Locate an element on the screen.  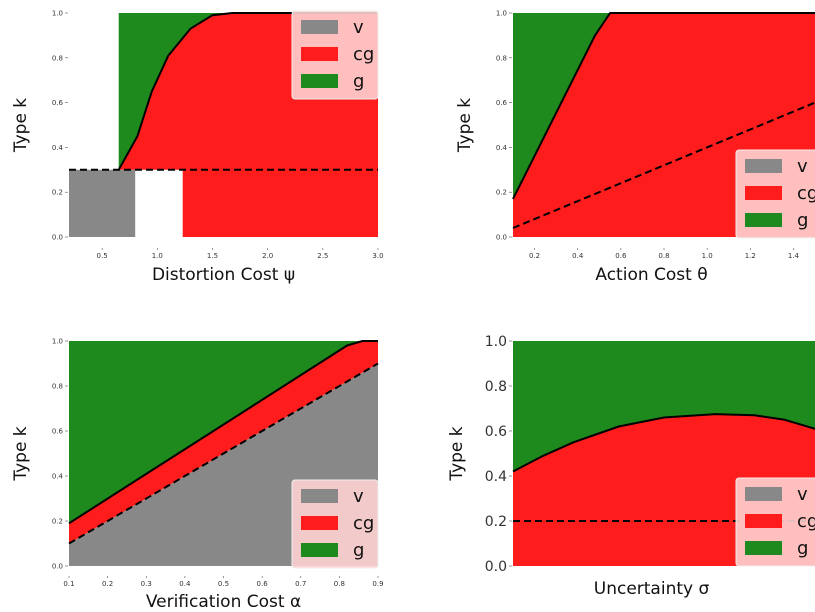
x-tick-label: 2.5 is located at coordinates (322, 256).